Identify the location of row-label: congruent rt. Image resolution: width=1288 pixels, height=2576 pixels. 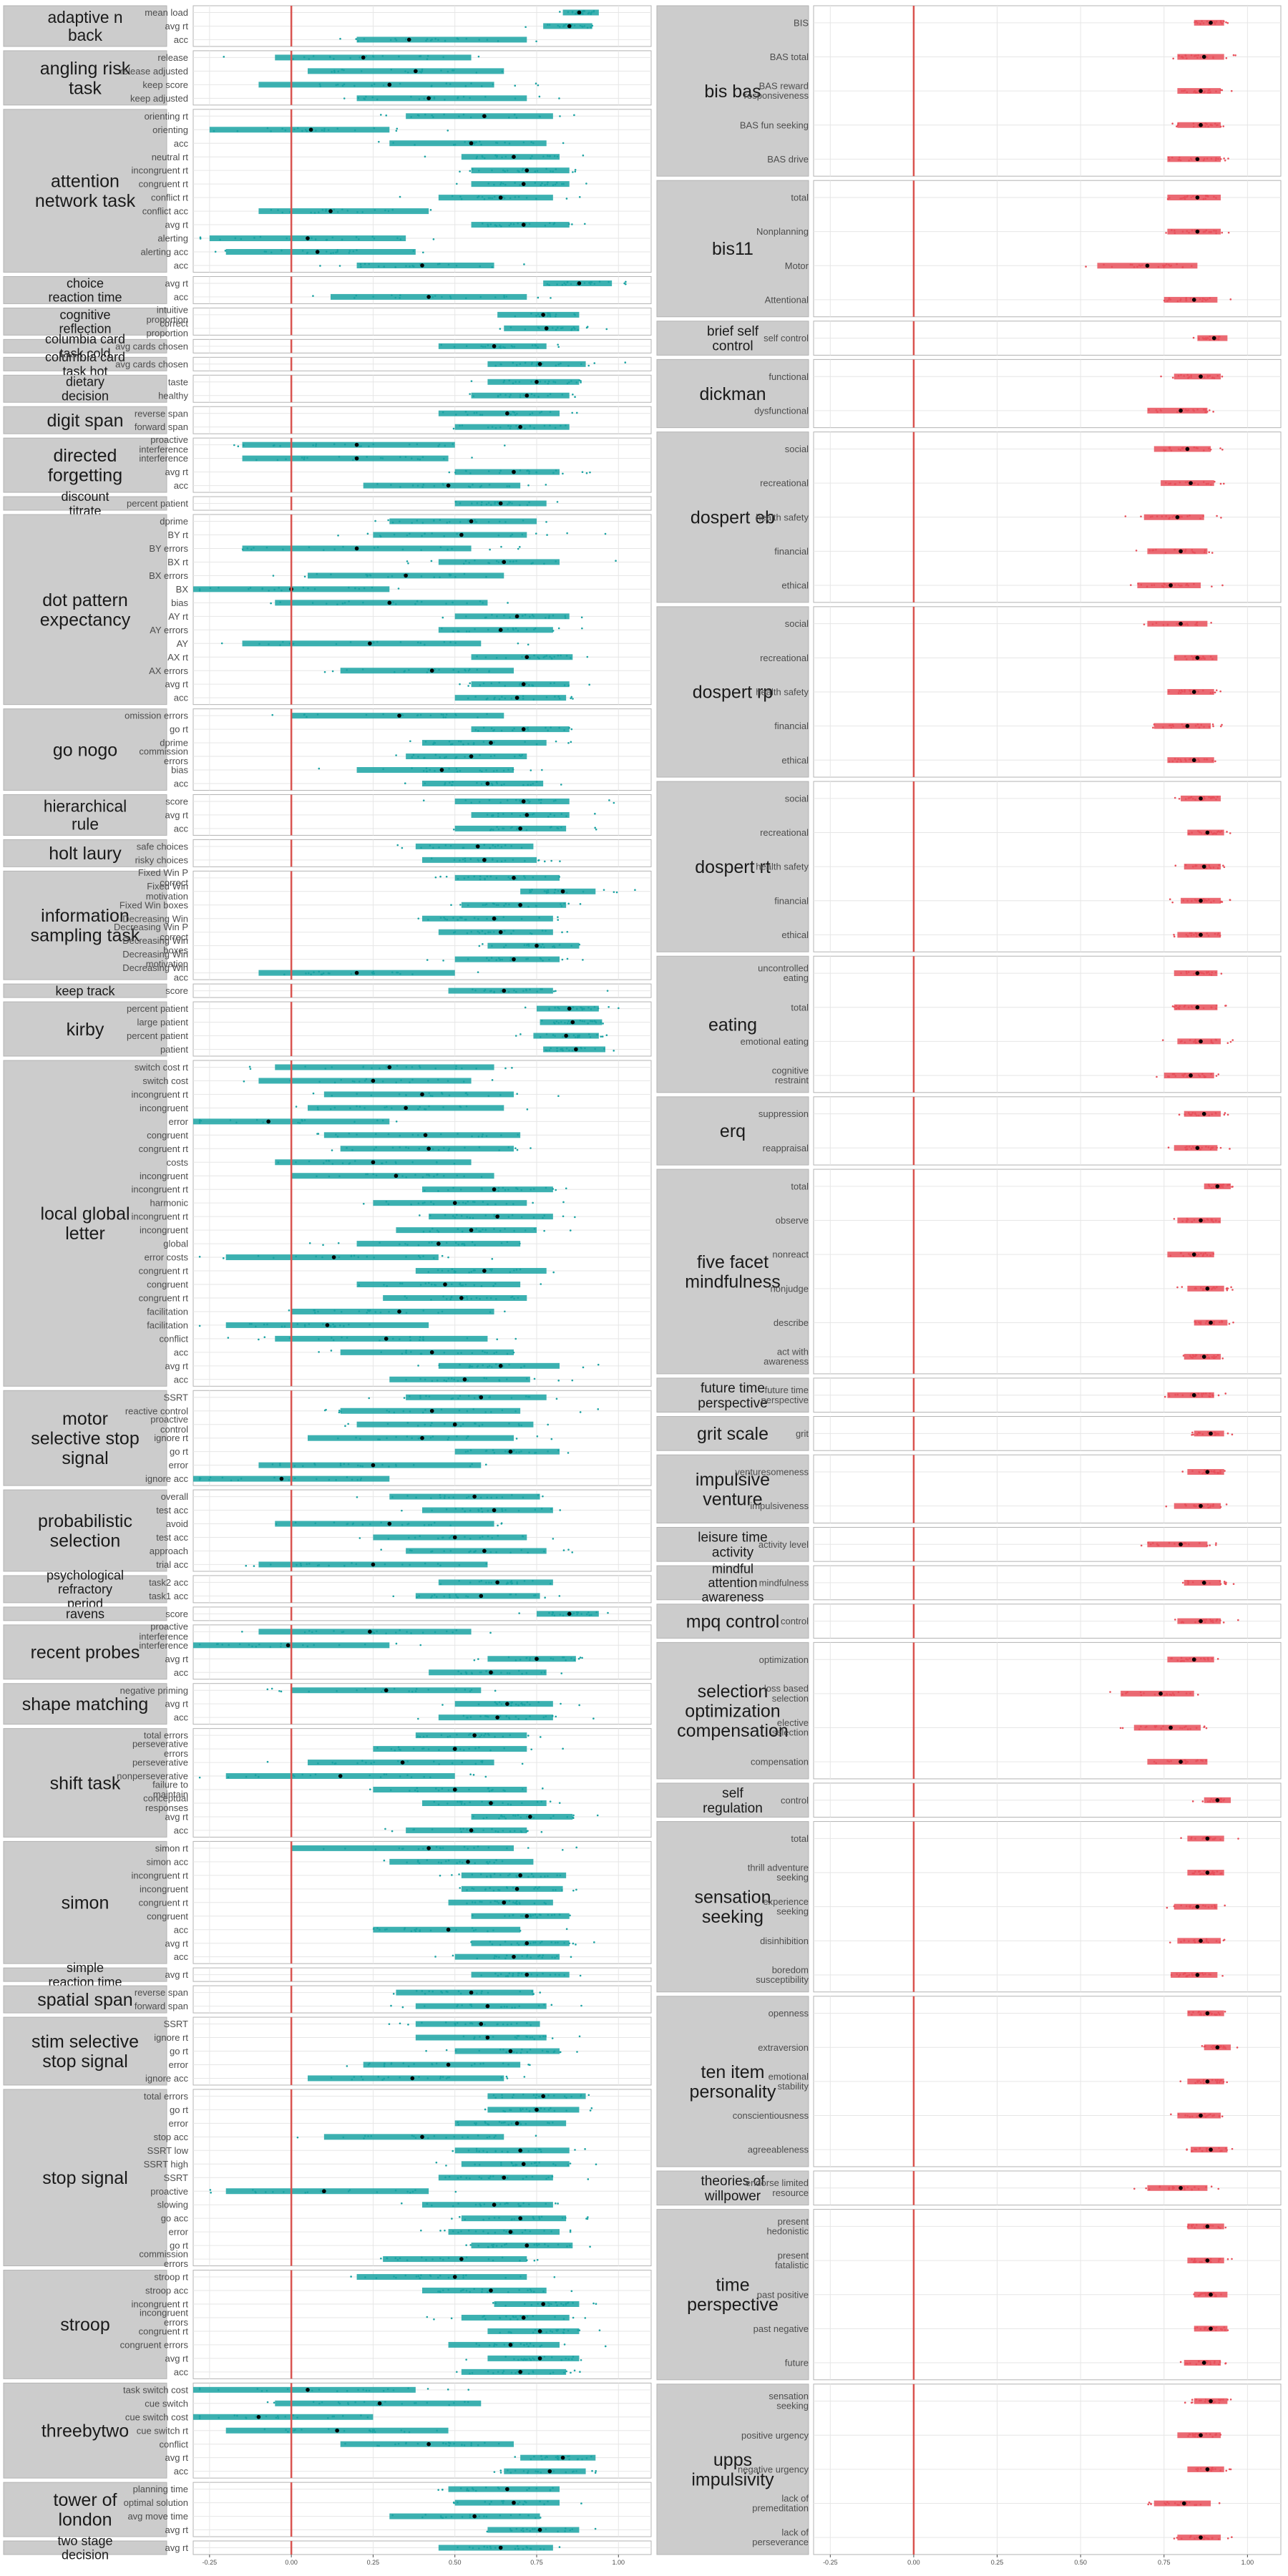
(164, 1271).